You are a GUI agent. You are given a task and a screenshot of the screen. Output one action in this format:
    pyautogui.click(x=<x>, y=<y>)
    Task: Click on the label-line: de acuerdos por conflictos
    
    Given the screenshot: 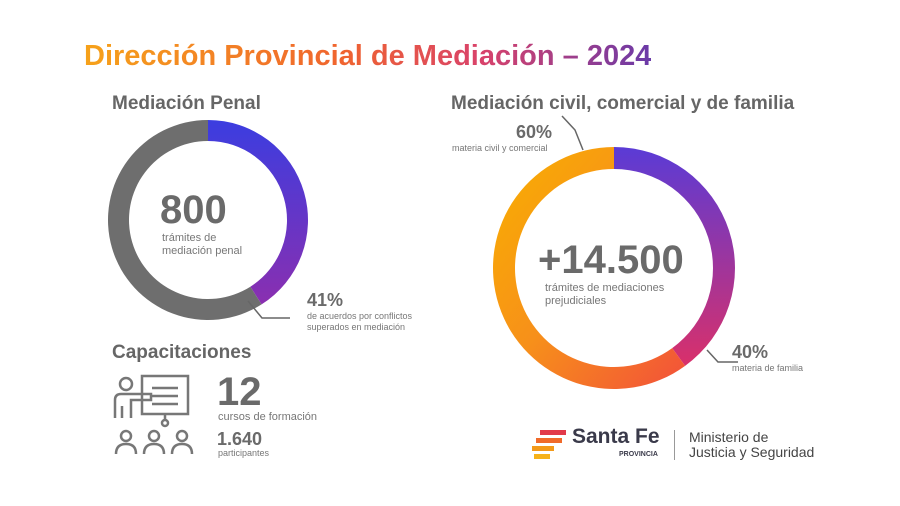 What is the action you would take?
    pyautogui.click(x=360, y=316)
    